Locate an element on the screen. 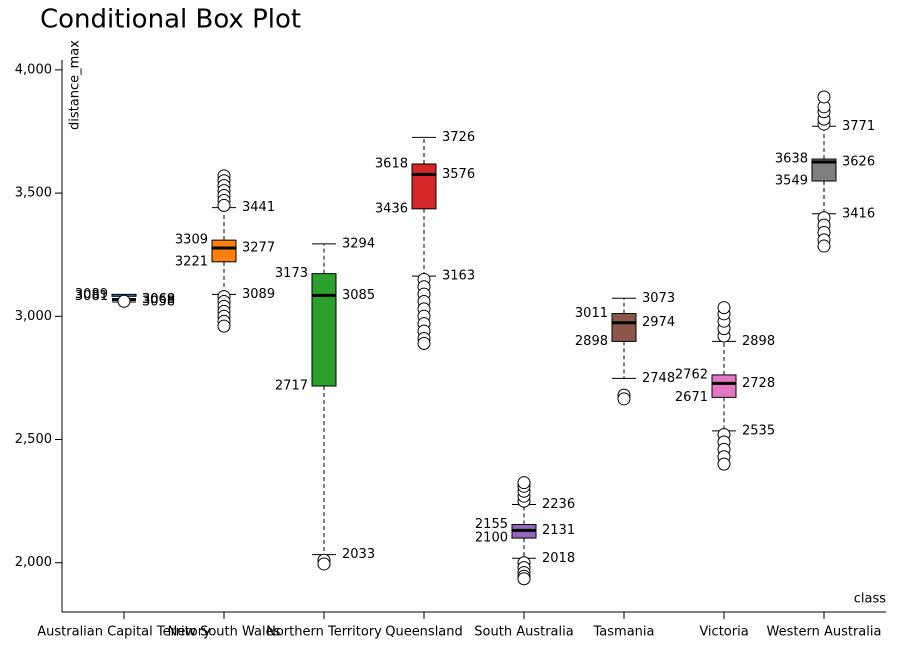 The image size is (904, 654). median-label: 3626 is located at coordinates (858, 162).